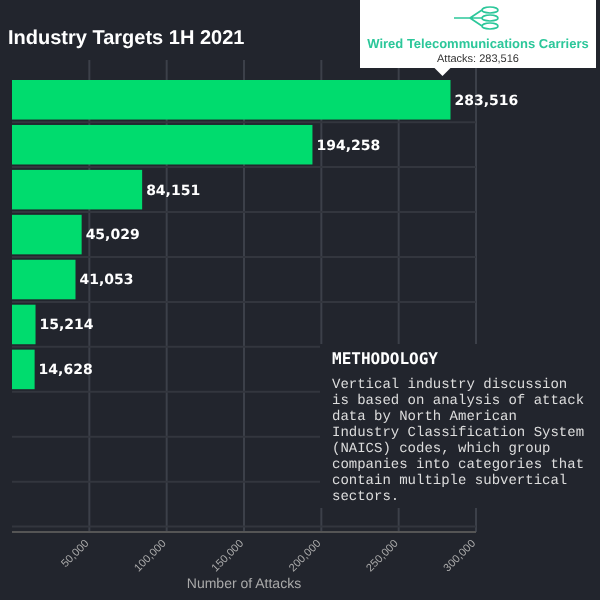 The width and height of the screenshot is (600, 600). What do you see at coordinates (385, 359) in the screenshot?
I see `annotation: METHODOLOGY` at bounding box center [385, 359].